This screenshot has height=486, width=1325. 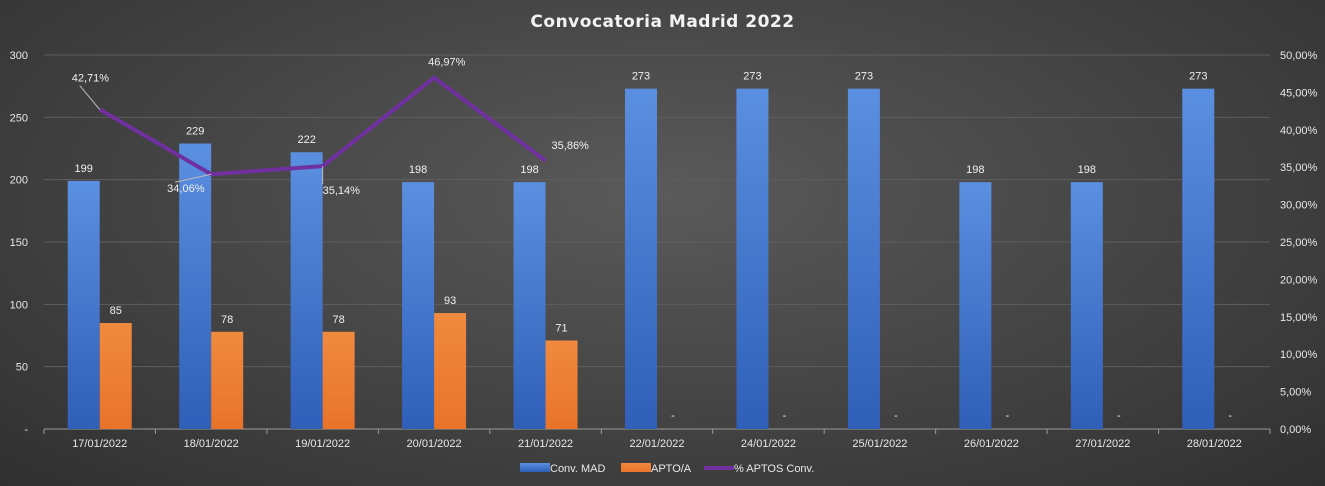 What do you see at coordinates (99, 444) in the screenshot?
I see `x-tick-label: 17/01/2022` at bounding box center [99, 444].